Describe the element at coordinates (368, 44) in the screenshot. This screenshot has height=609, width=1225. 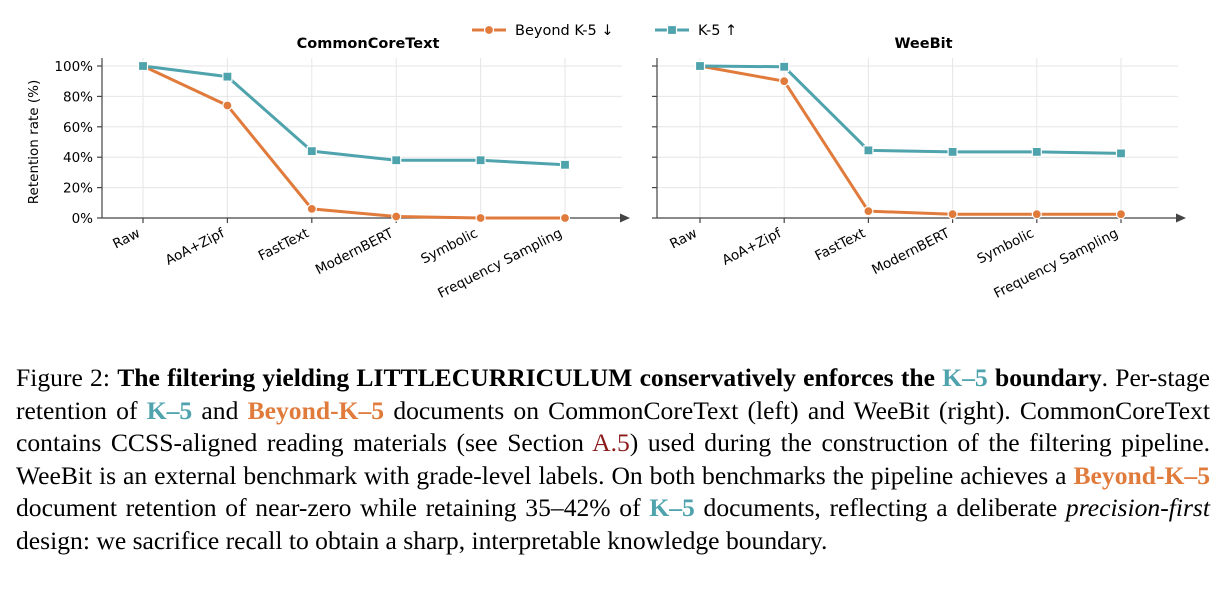
I see `panel-title: CommonCoreText` at that location.